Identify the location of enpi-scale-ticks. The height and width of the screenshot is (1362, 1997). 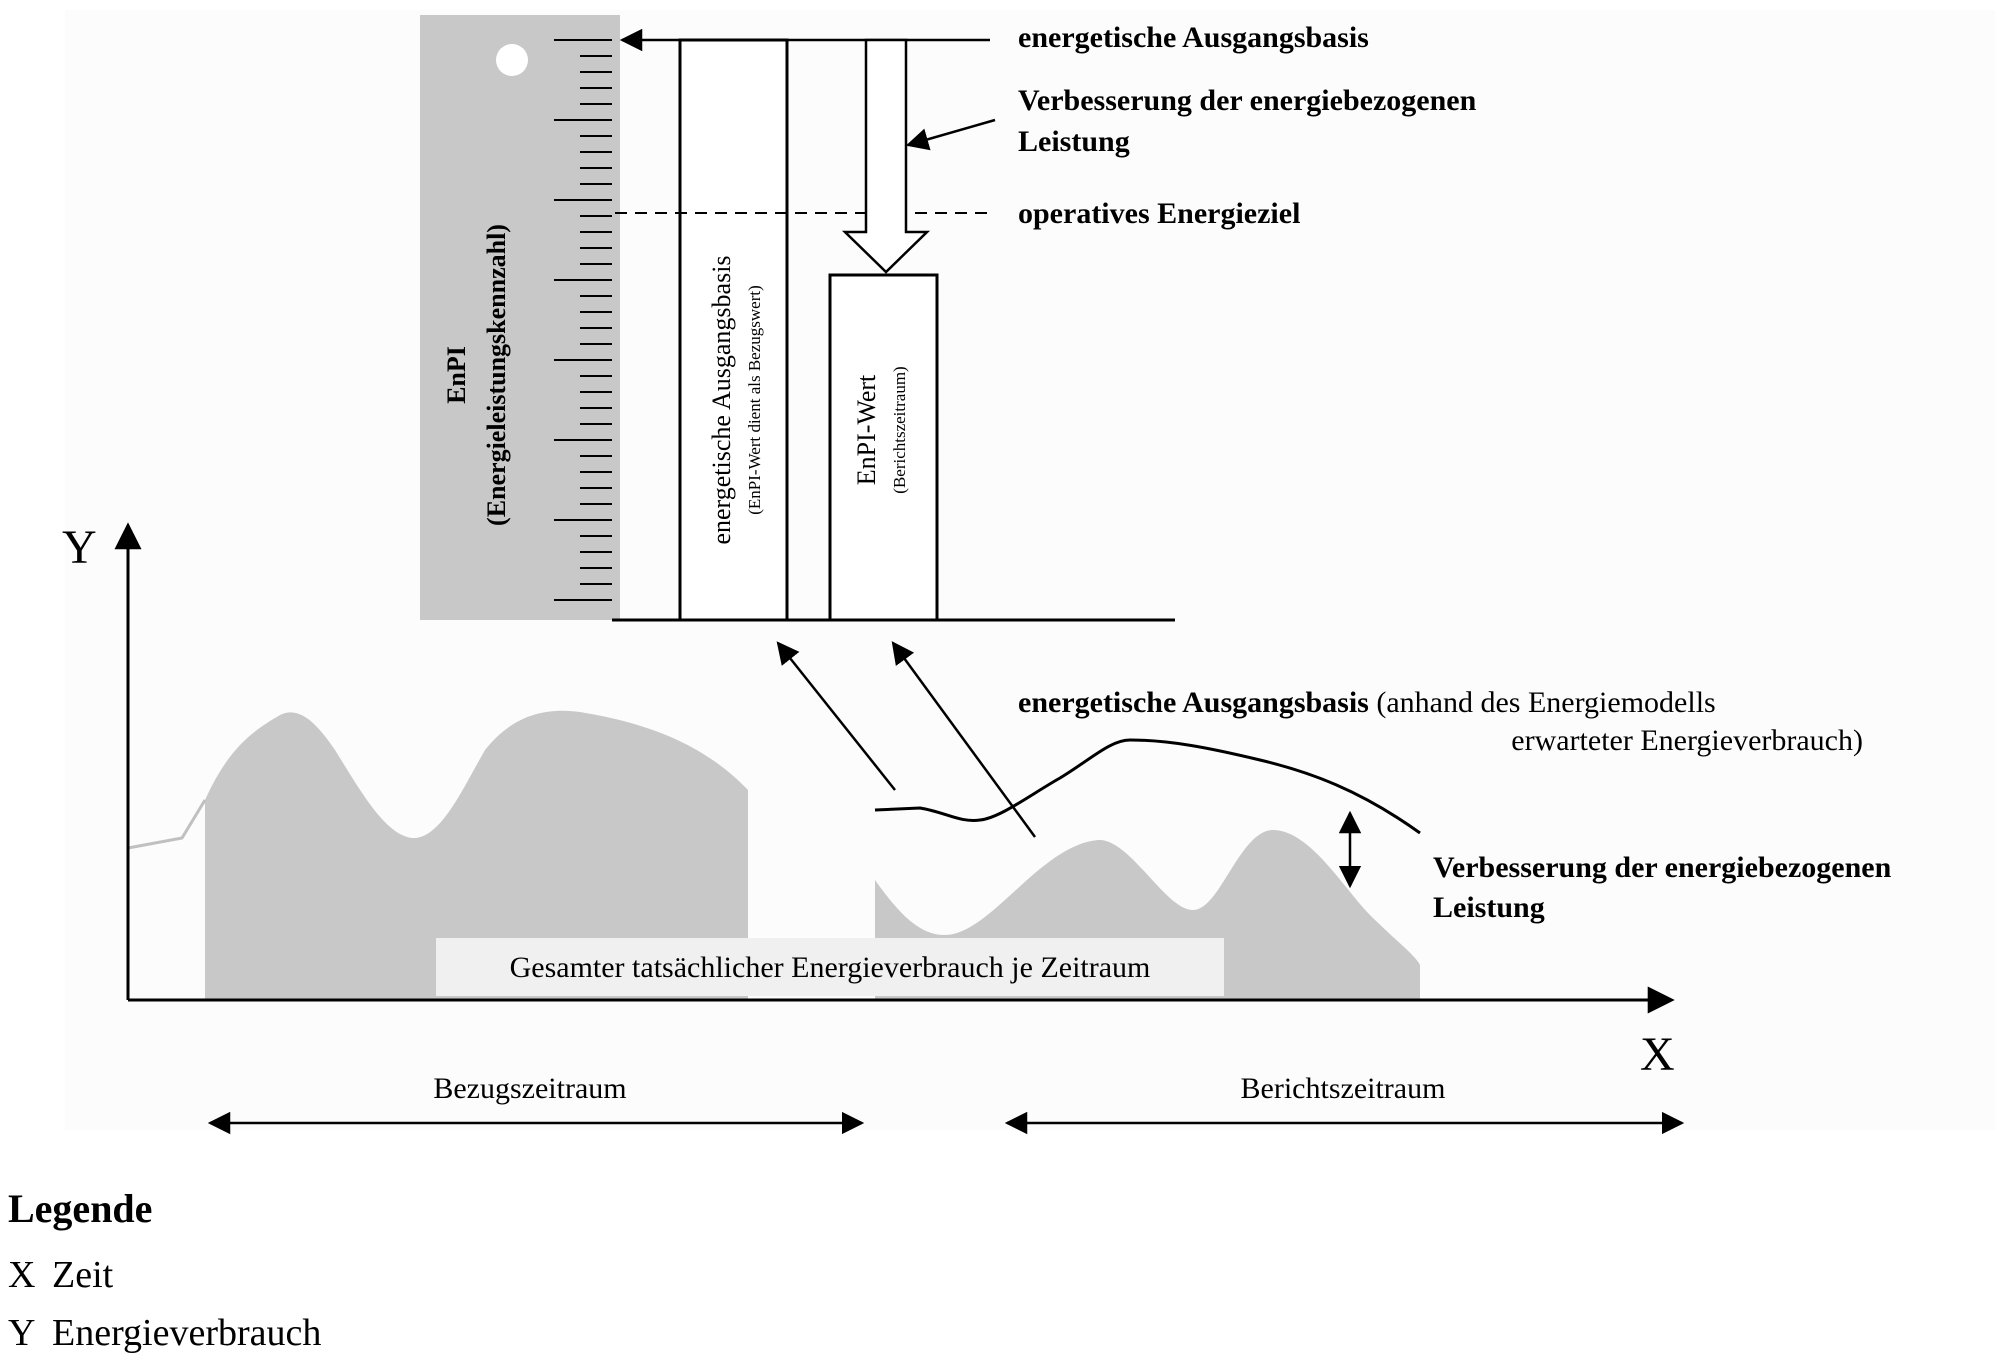
(583, 320).